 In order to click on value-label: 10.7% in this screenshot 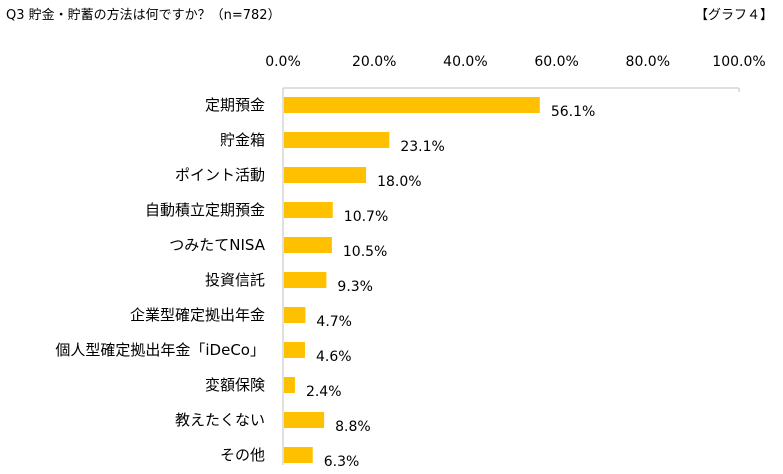, I will do `click(366, 217)`.